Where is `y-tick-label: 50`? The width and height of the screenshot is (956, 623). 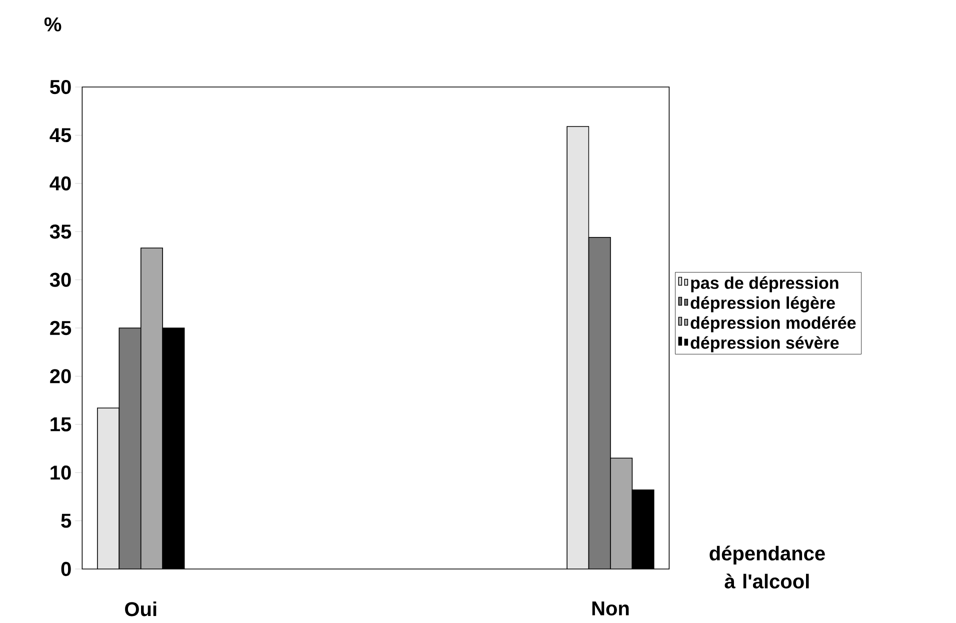 y-tick-label: 50 is located at coordinates (60, 87).